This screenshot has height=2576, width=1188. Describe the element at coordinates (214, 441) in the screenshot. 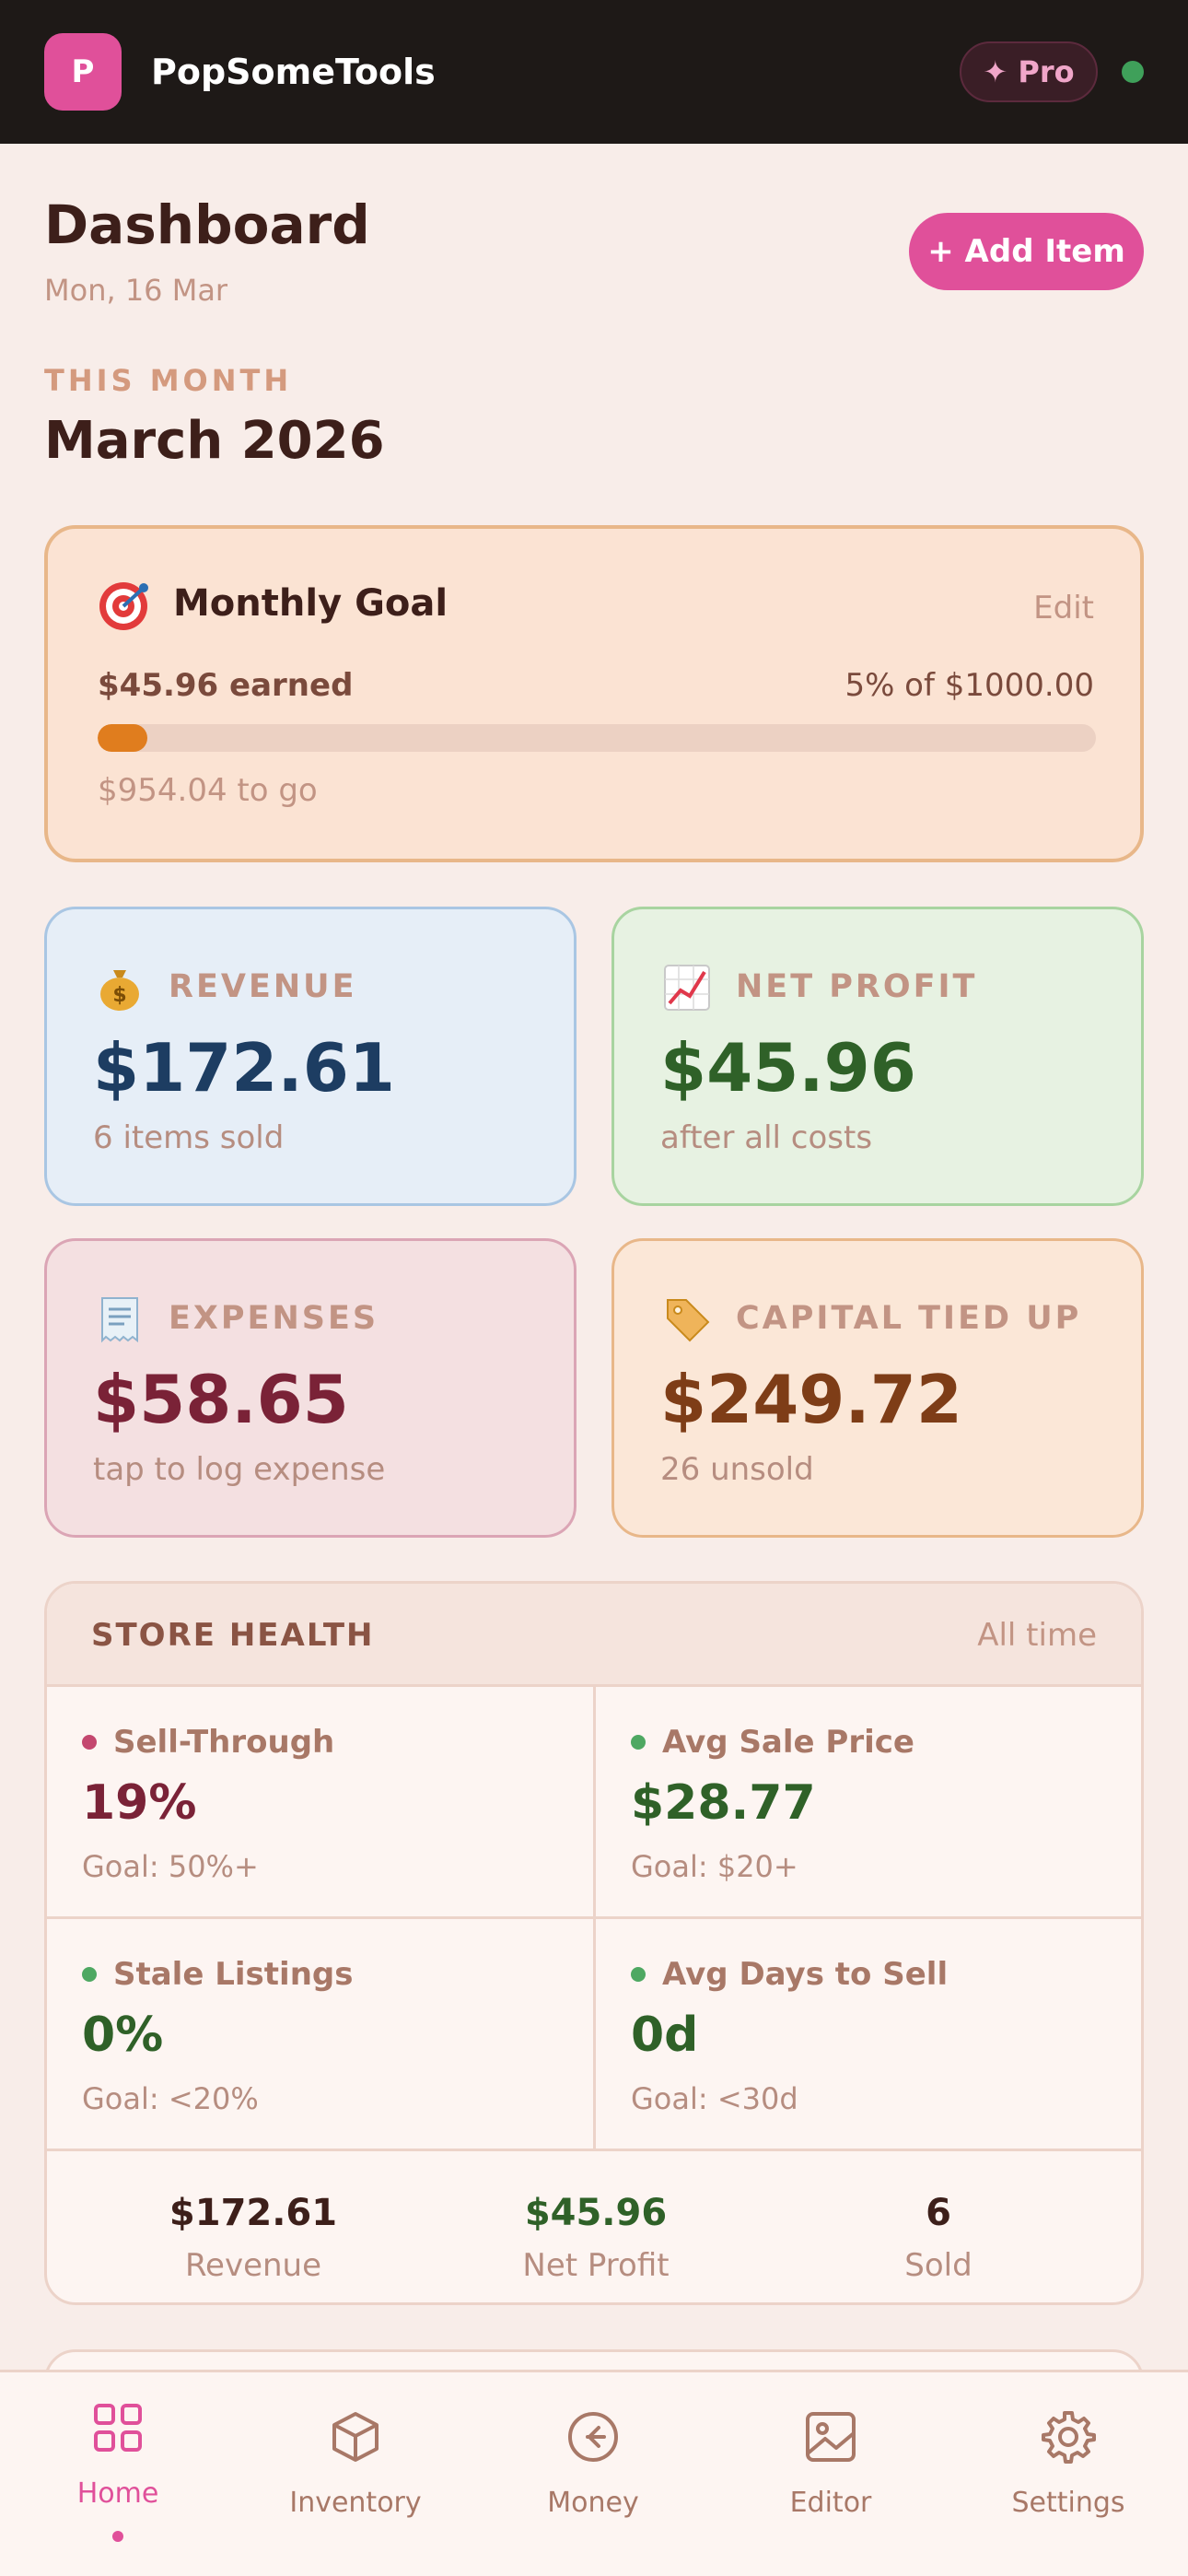

I see `period-title: March 2026` at that location.